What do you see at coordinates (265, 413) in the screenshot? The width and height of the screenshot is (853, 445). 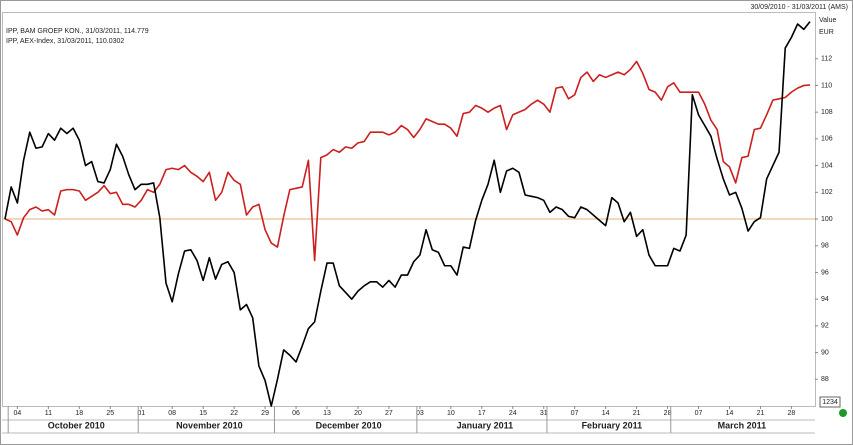 I see `x-tick-label: 29` at bounding box center [265, 413].